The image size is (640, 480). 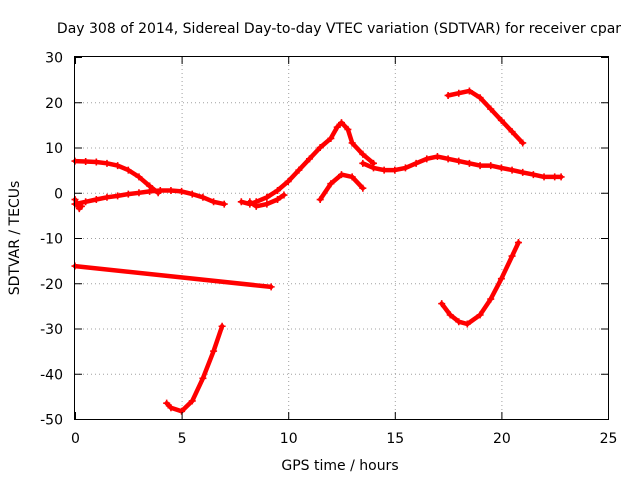 What do you see at coordinates (51, 375) in the screenshot?
I see `y-tick-label: -40` at bounding box center [51, 375].